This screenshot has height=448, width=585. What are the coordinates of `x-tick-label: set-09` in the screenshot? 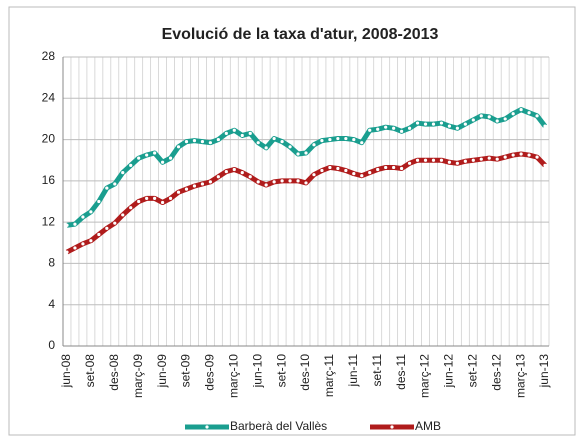 It's located at (186, 371).